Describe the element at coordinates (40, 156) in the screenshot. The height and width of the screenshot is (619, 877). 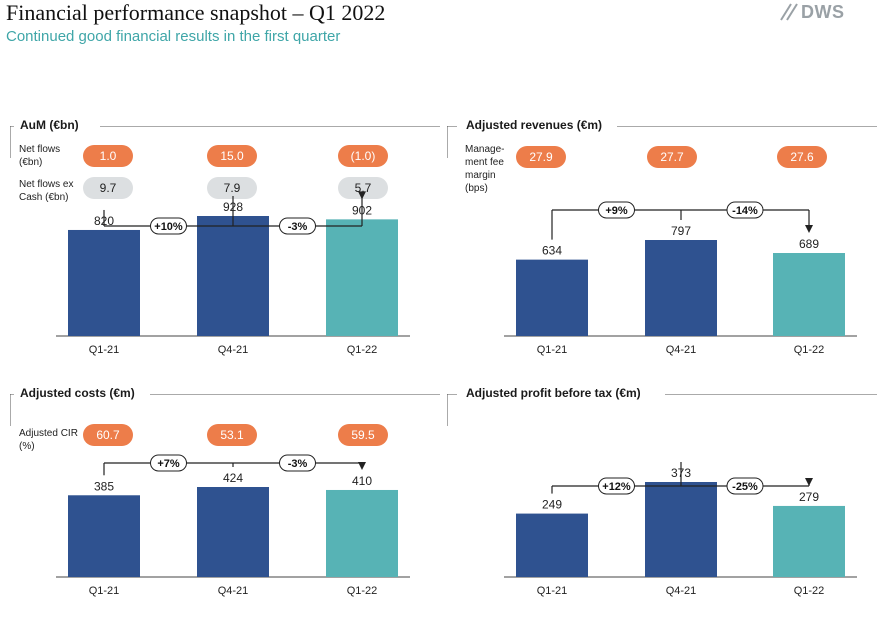
I see `net-flows-label: Net flows (€bn)` at that location.